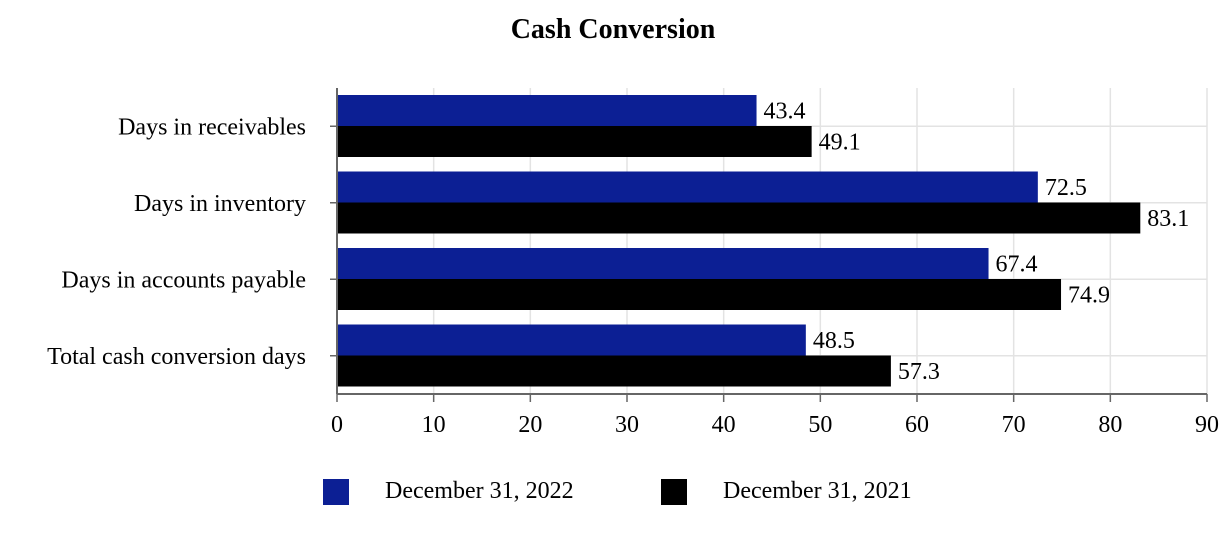 The height and width of the screenshot is (540, 1226). Describe the element at coordinates (613, 29) in the screenshot. I see `chart-title: Cash Conversion` at that location.